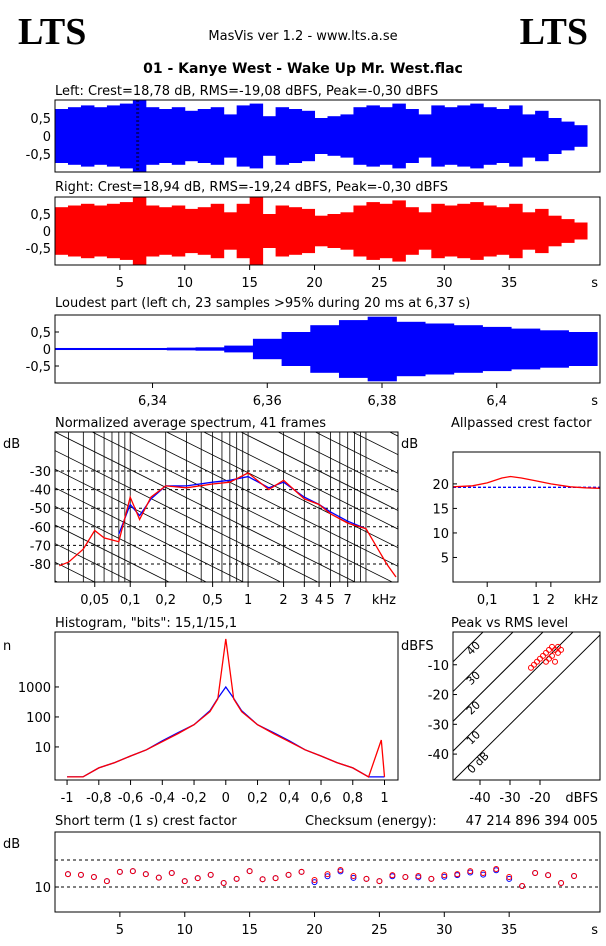 This screenshot has width=606, height=946. Describe the element at coordinates (314, 930) in the screenshot. I see `x-tick-label: 20` at that location.